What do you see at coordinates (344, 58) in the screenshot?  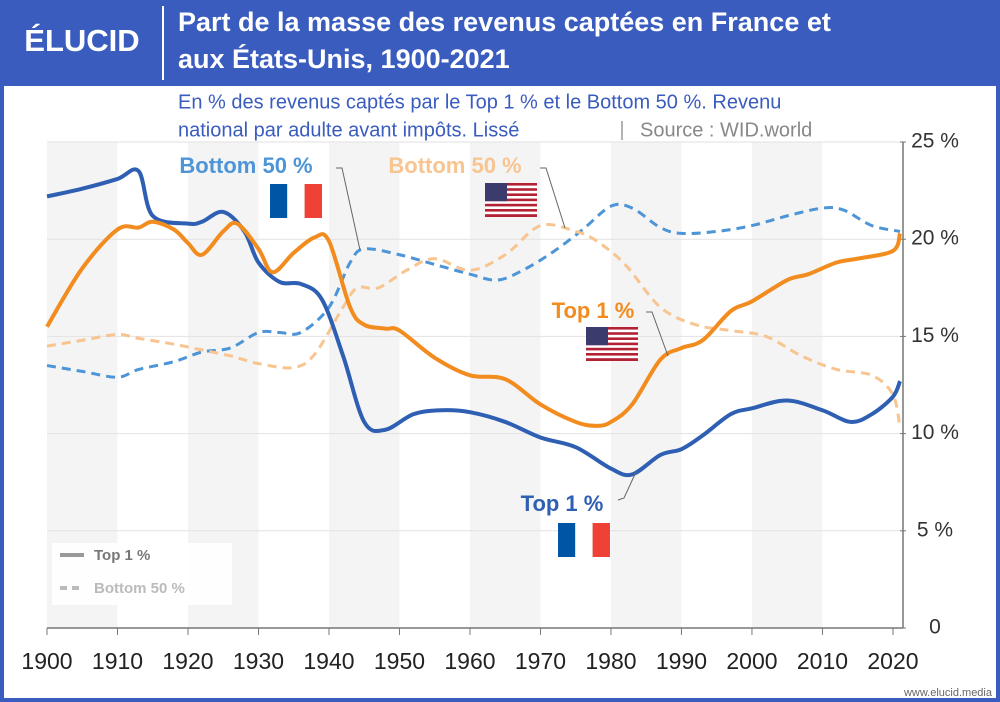 I see `title: aux États-Unis, 1900-2021` at bounding box center [344, 58].